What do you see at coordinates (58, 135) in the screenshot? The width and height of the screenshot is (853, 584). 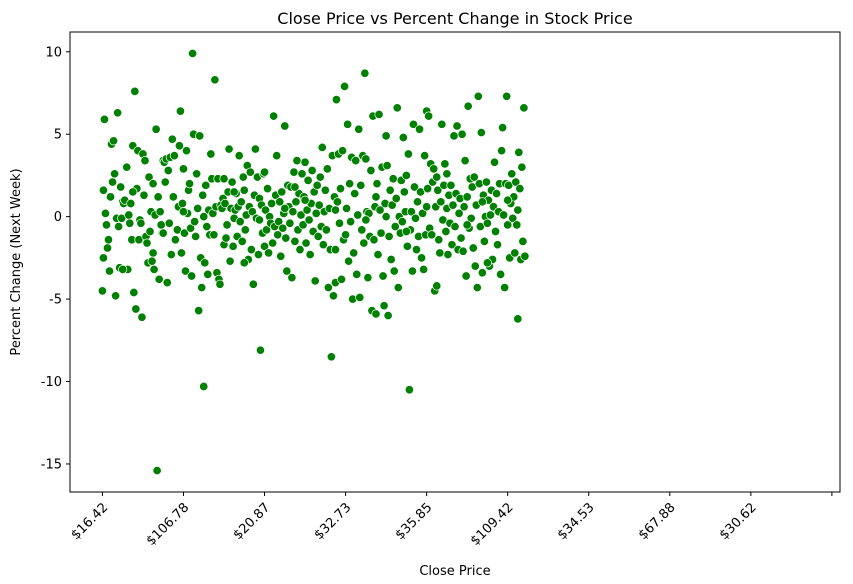 I see `y-tick-label: 5` at bounding box center [58, 135].